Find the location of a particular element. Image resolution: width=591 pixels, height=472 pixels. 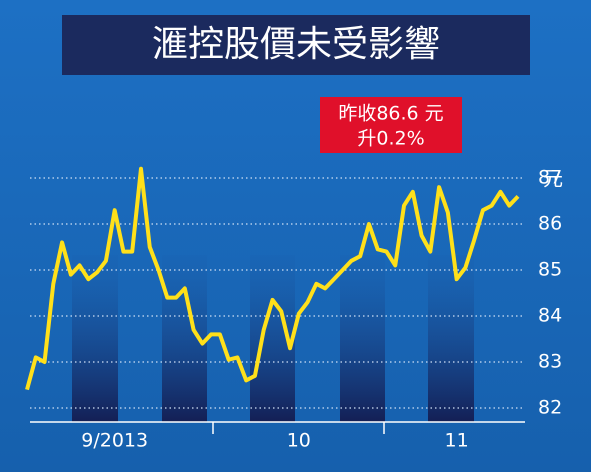

annotation: 升0.2% is located at coordinates (390, 139).